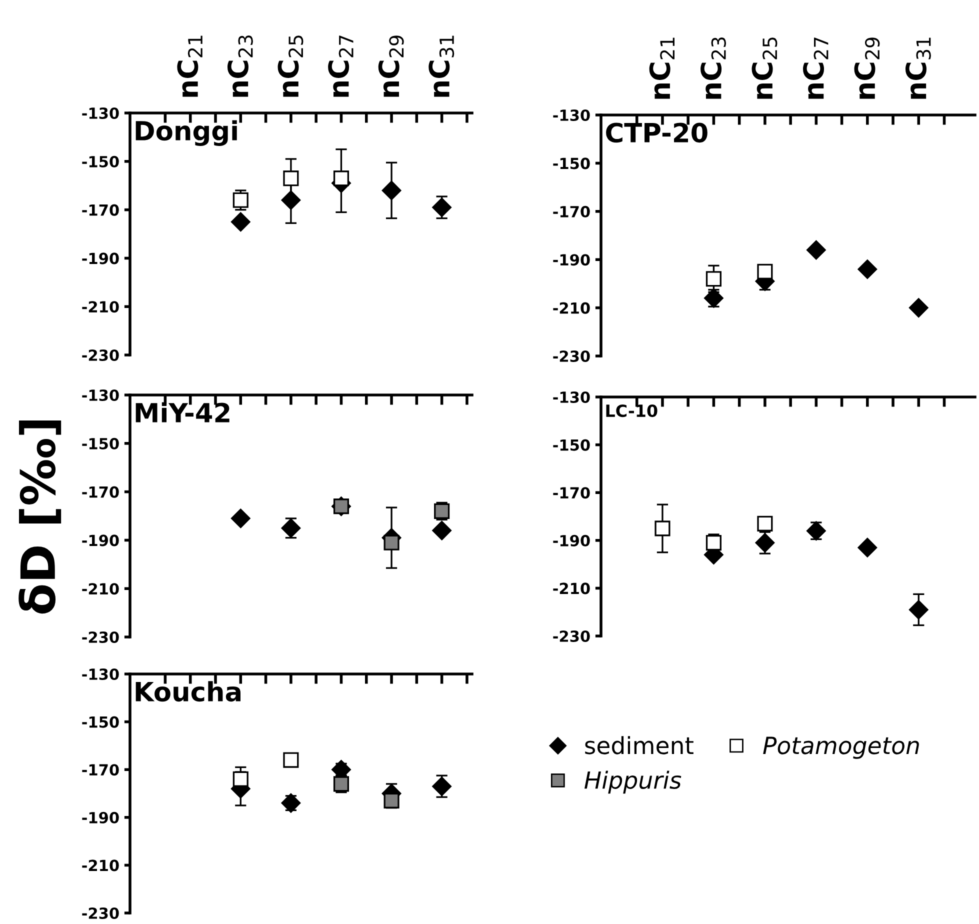 The image size is (979, 924). What do you see at coordinates (841, 747) in the screenshot?
I see `legend-label: Potamogeton` at bounding box center [841, 747].